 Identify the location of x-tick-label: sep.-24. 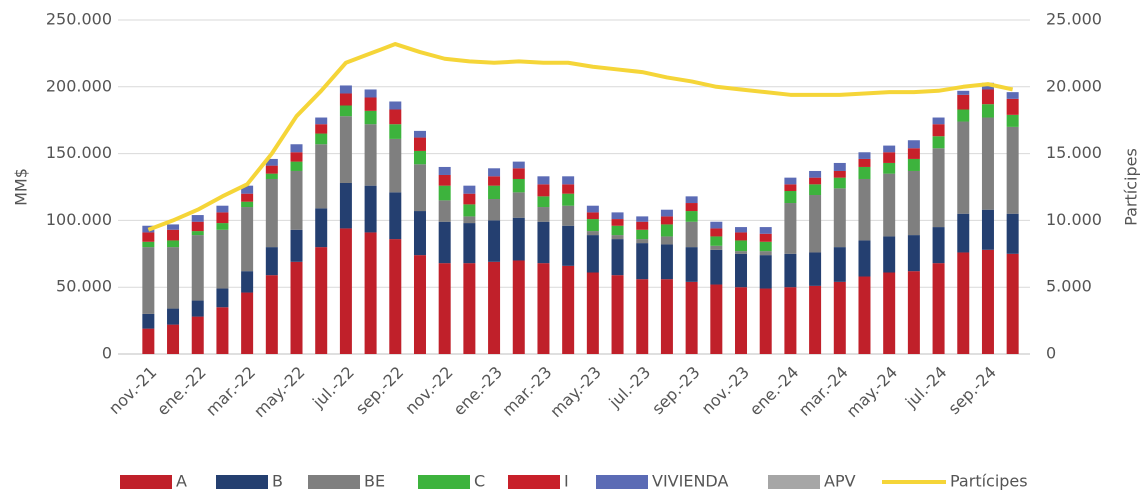
(972, 391).